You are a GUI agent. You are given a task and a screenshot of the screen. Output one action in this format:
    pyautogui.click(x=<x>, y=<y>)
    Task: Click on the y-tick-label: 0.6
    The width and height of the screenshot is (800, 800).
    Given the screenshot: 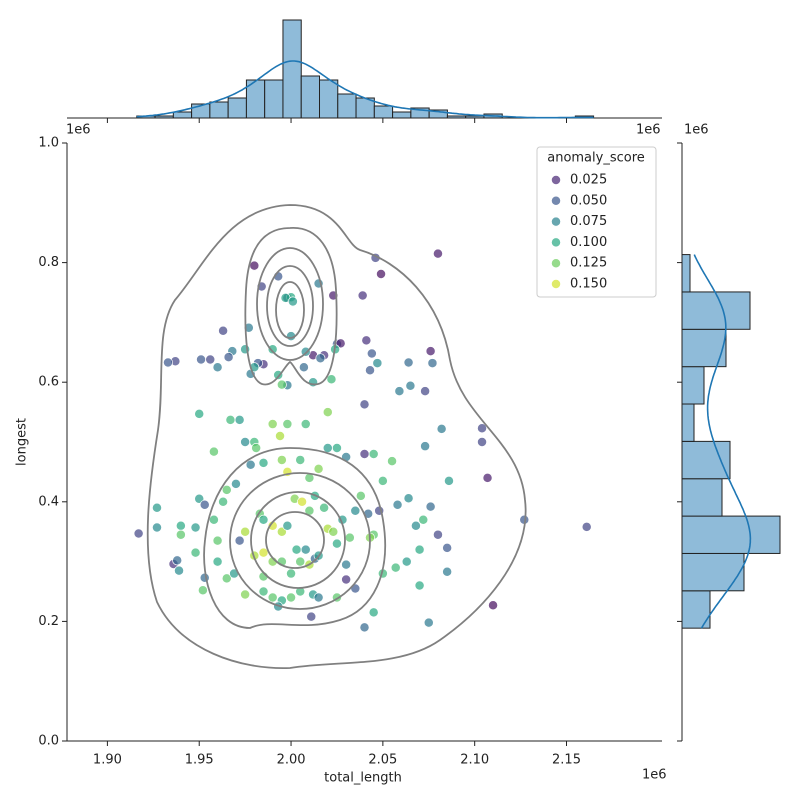 What is the action you would take?
    pyautogui.click(x=48, y=382)
    